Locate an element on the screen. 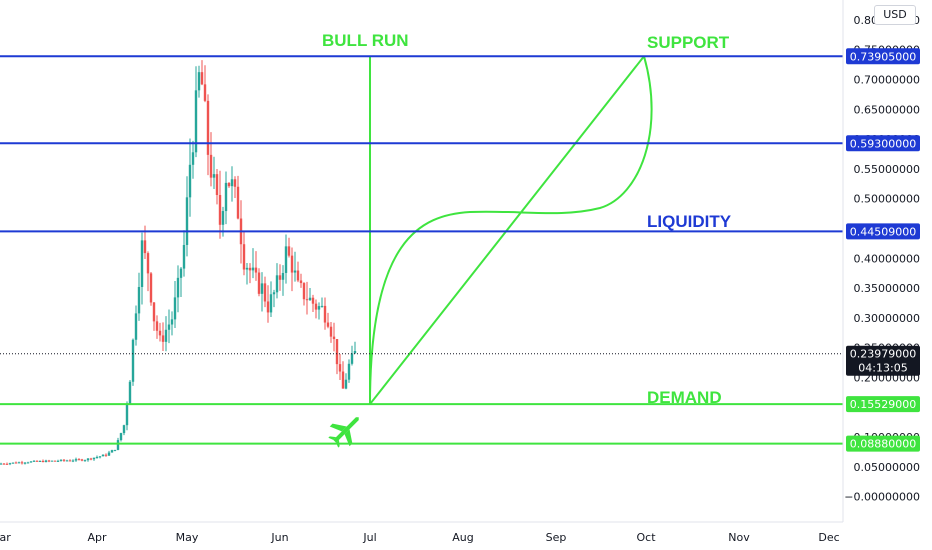 This screenshot has height=550, width=932. x-tick-label: Mar is located at coordinates (5, 537).